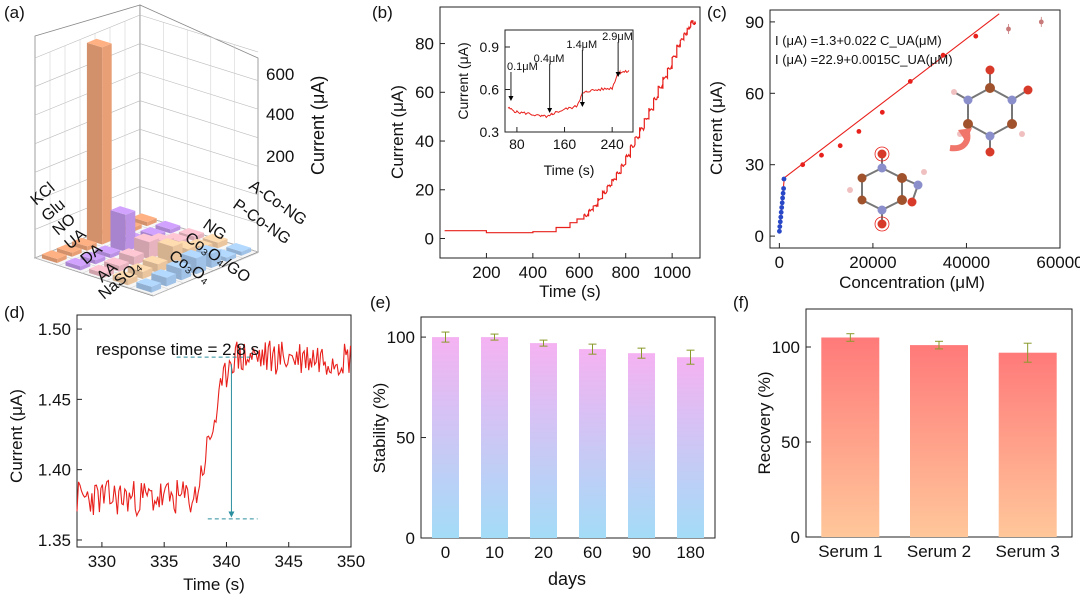  What do you see at coordinates (565, 144) in the screenshot?
I see `x-tick-label: 160` at bounding box center [565, 144].